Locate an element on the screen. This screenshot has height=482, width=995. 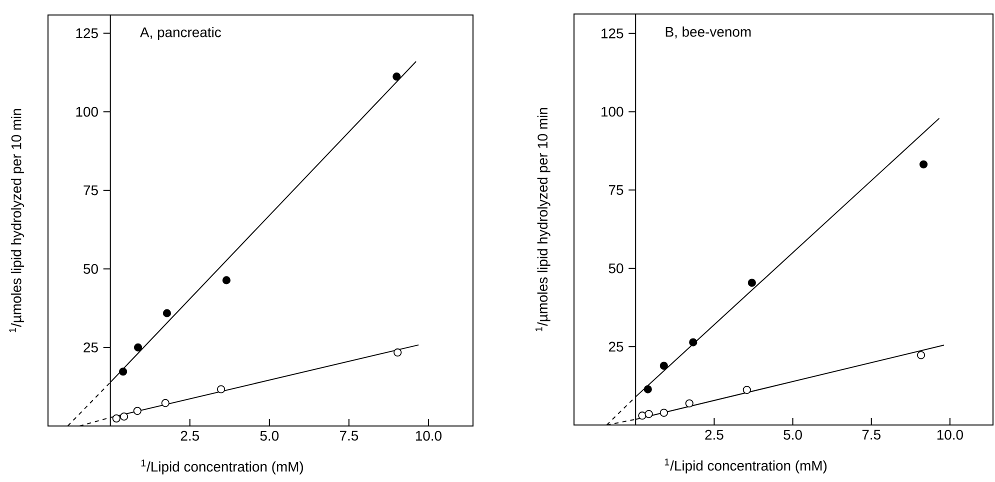
text: A, pancreatic is located at coordinates (180, 33).